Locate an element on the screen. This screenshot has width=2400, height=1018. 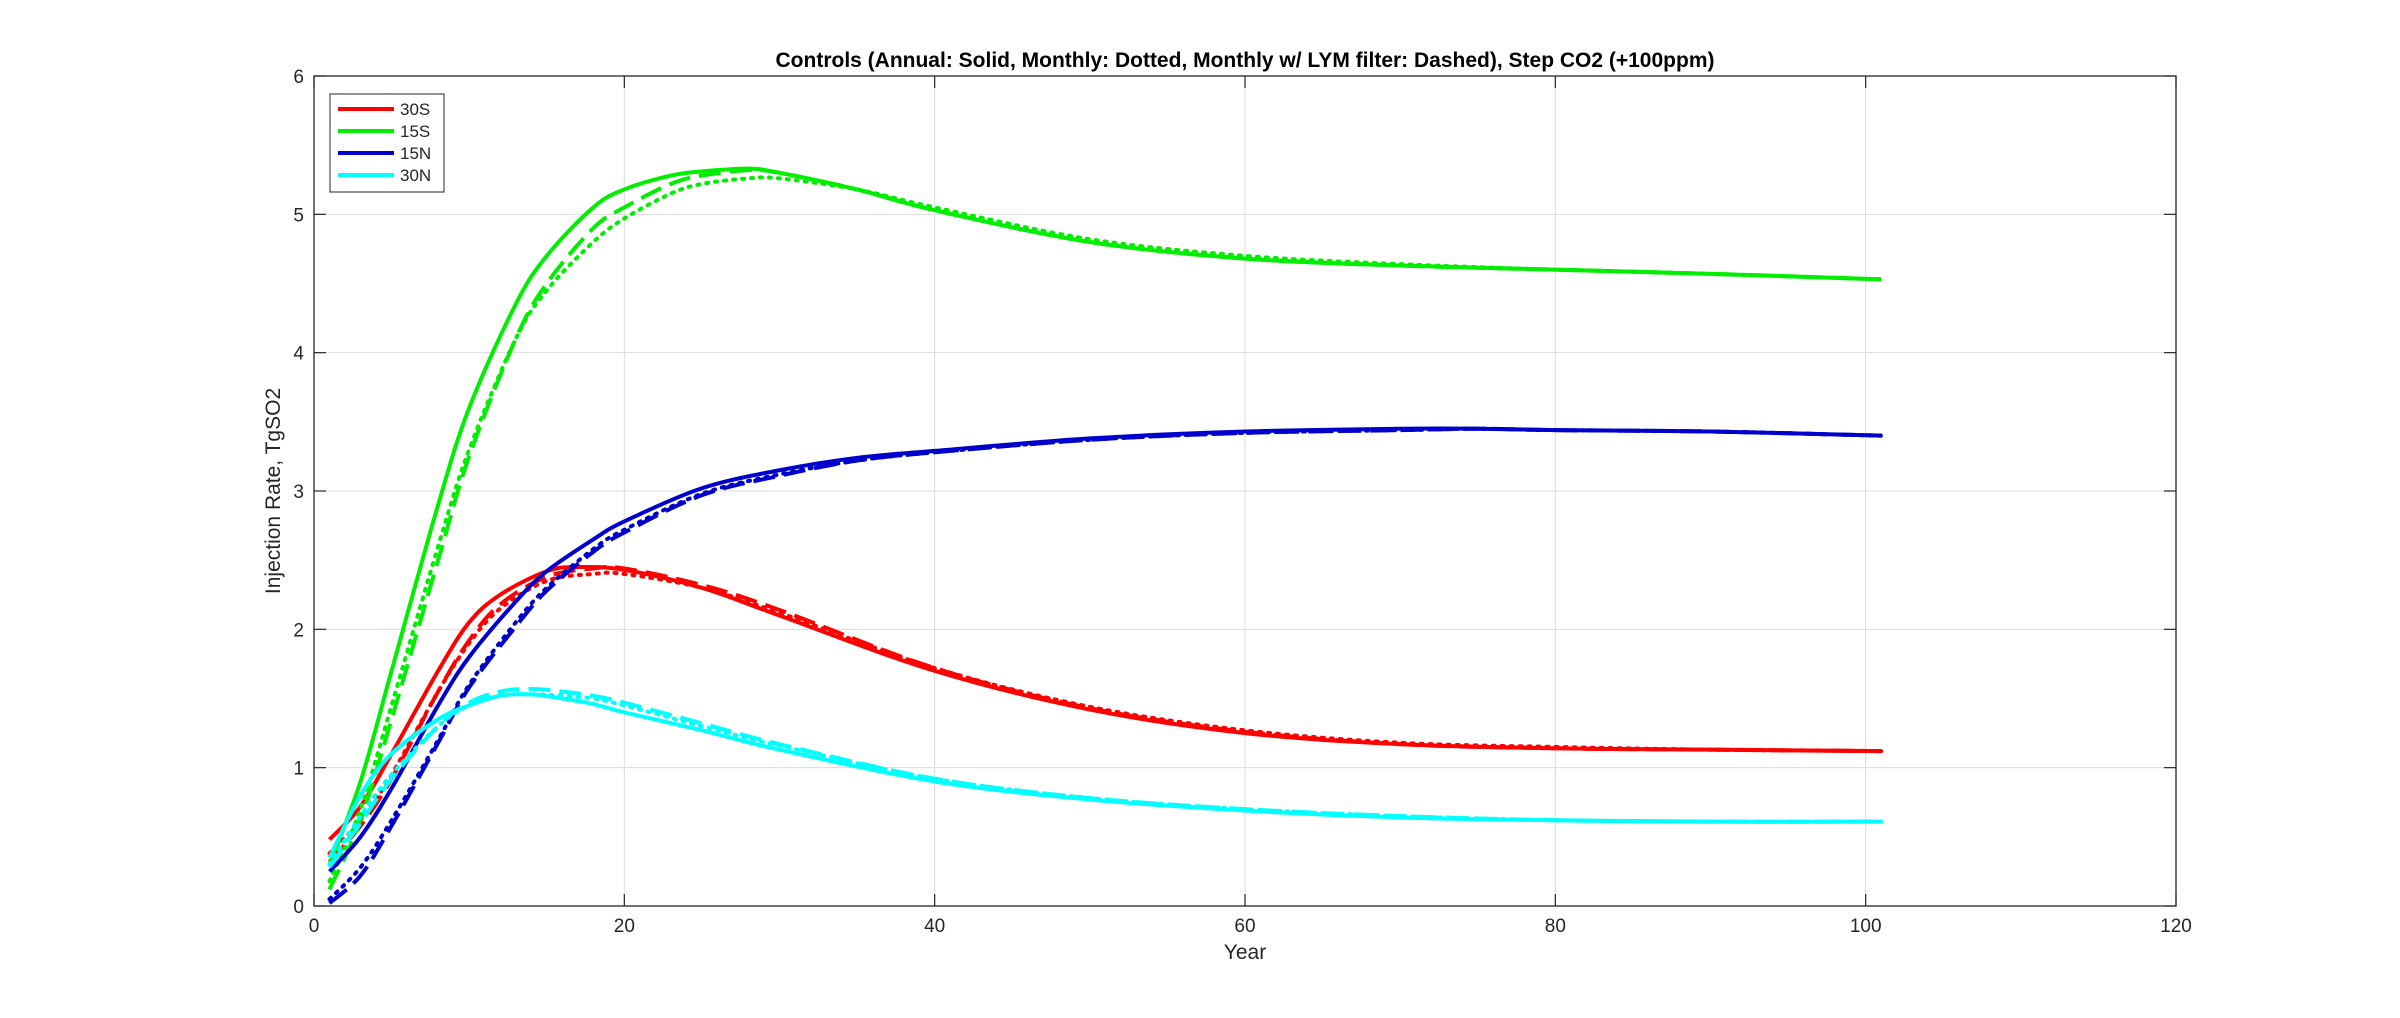
series-30N-annual-line is located at coordinates (1104, 775).